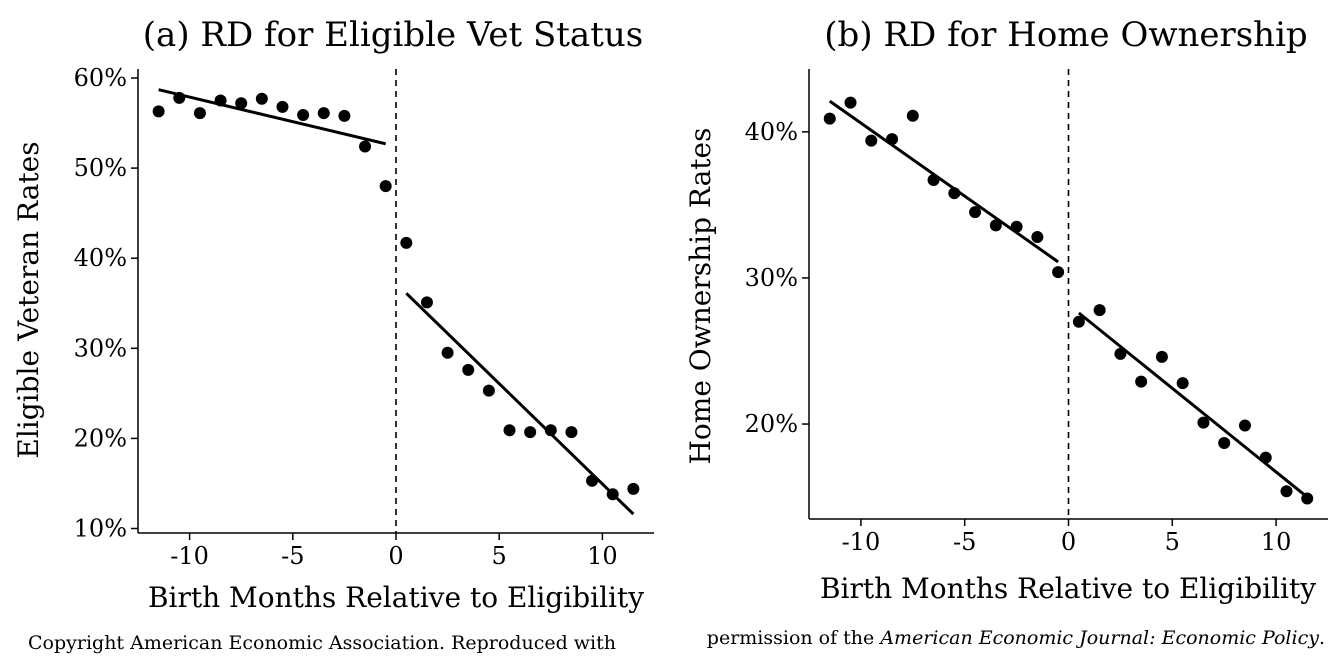 This screenshot has width=1344, height=672. I want to click on panel-b-xlabel: Birth Months Relative to Eligibility, so click(1068, 588).